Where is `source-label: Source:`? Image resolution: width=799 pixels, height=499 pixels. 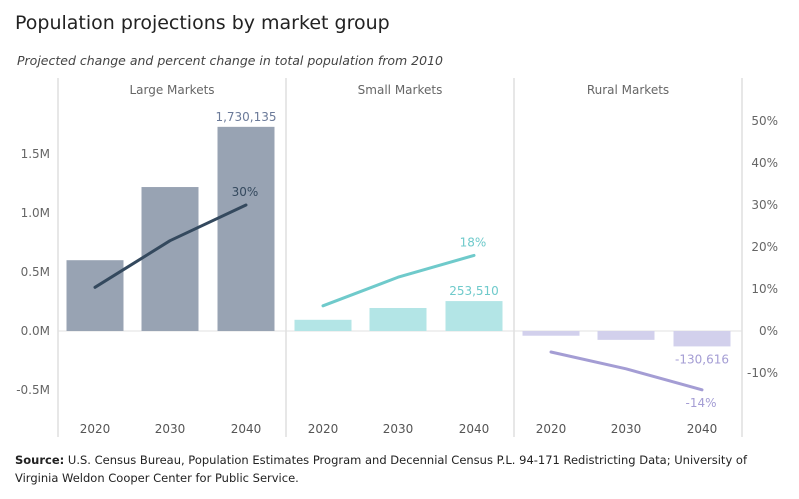
source-label: Source: is located at coordinates (40, 460).